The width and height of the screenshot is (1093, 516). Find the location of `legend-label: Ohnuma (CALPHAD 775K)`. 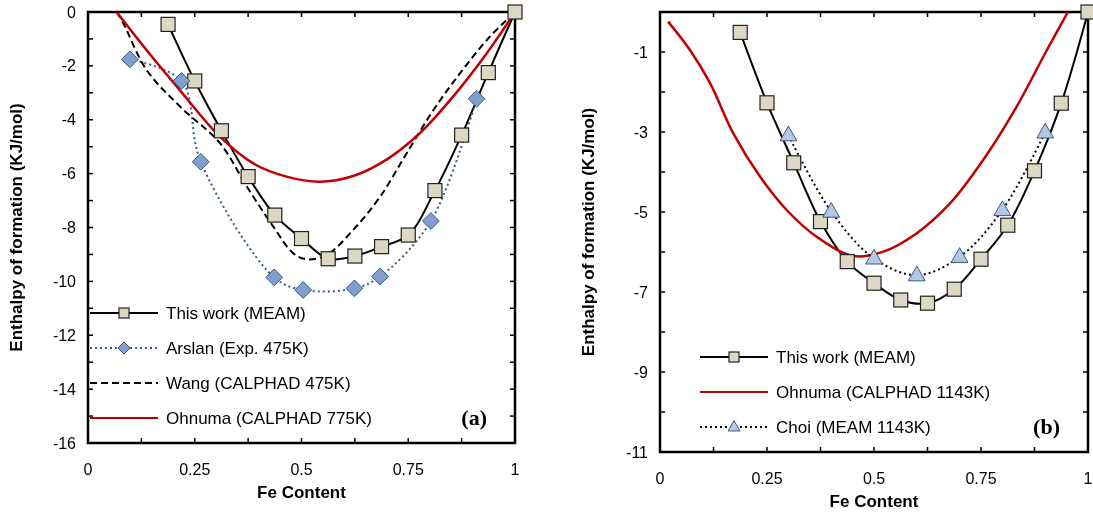

legend-label: Ohnuma (CALPHAD 775K) is located at coordinates (269, 418).